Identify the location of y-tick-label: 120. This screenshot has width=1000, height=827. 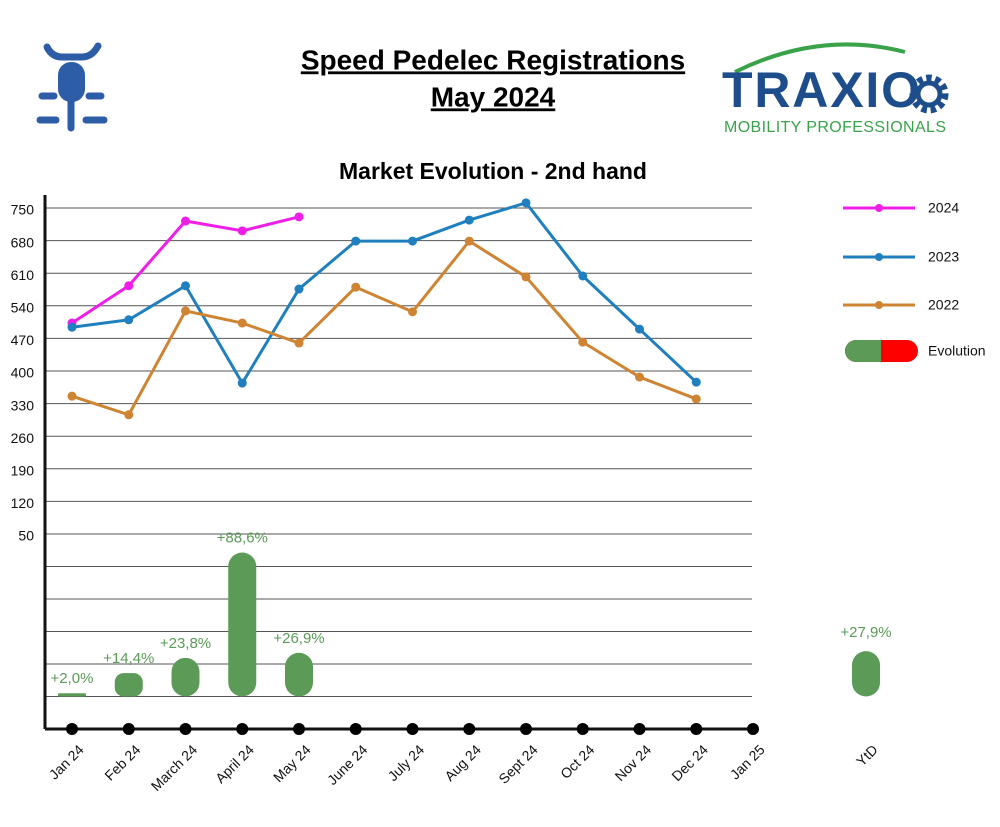
(23, 503).